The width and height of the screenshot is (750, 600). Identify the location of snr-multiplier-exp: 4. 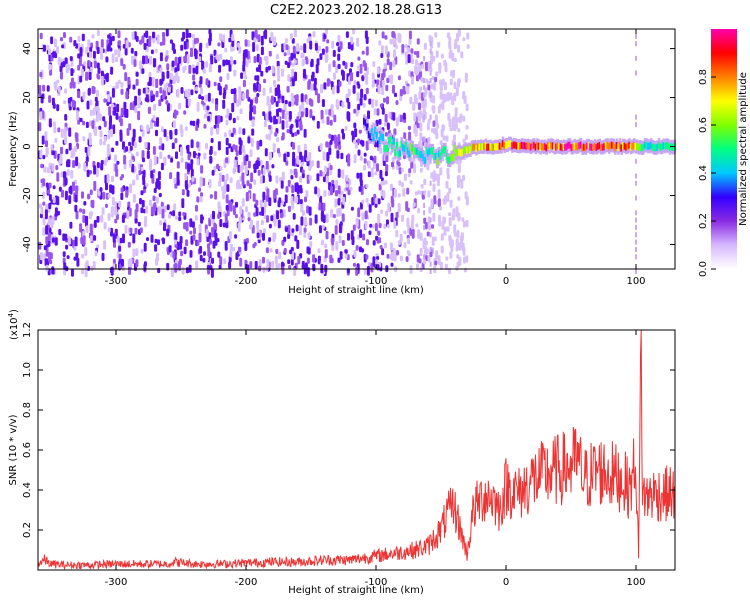
(11, 314).